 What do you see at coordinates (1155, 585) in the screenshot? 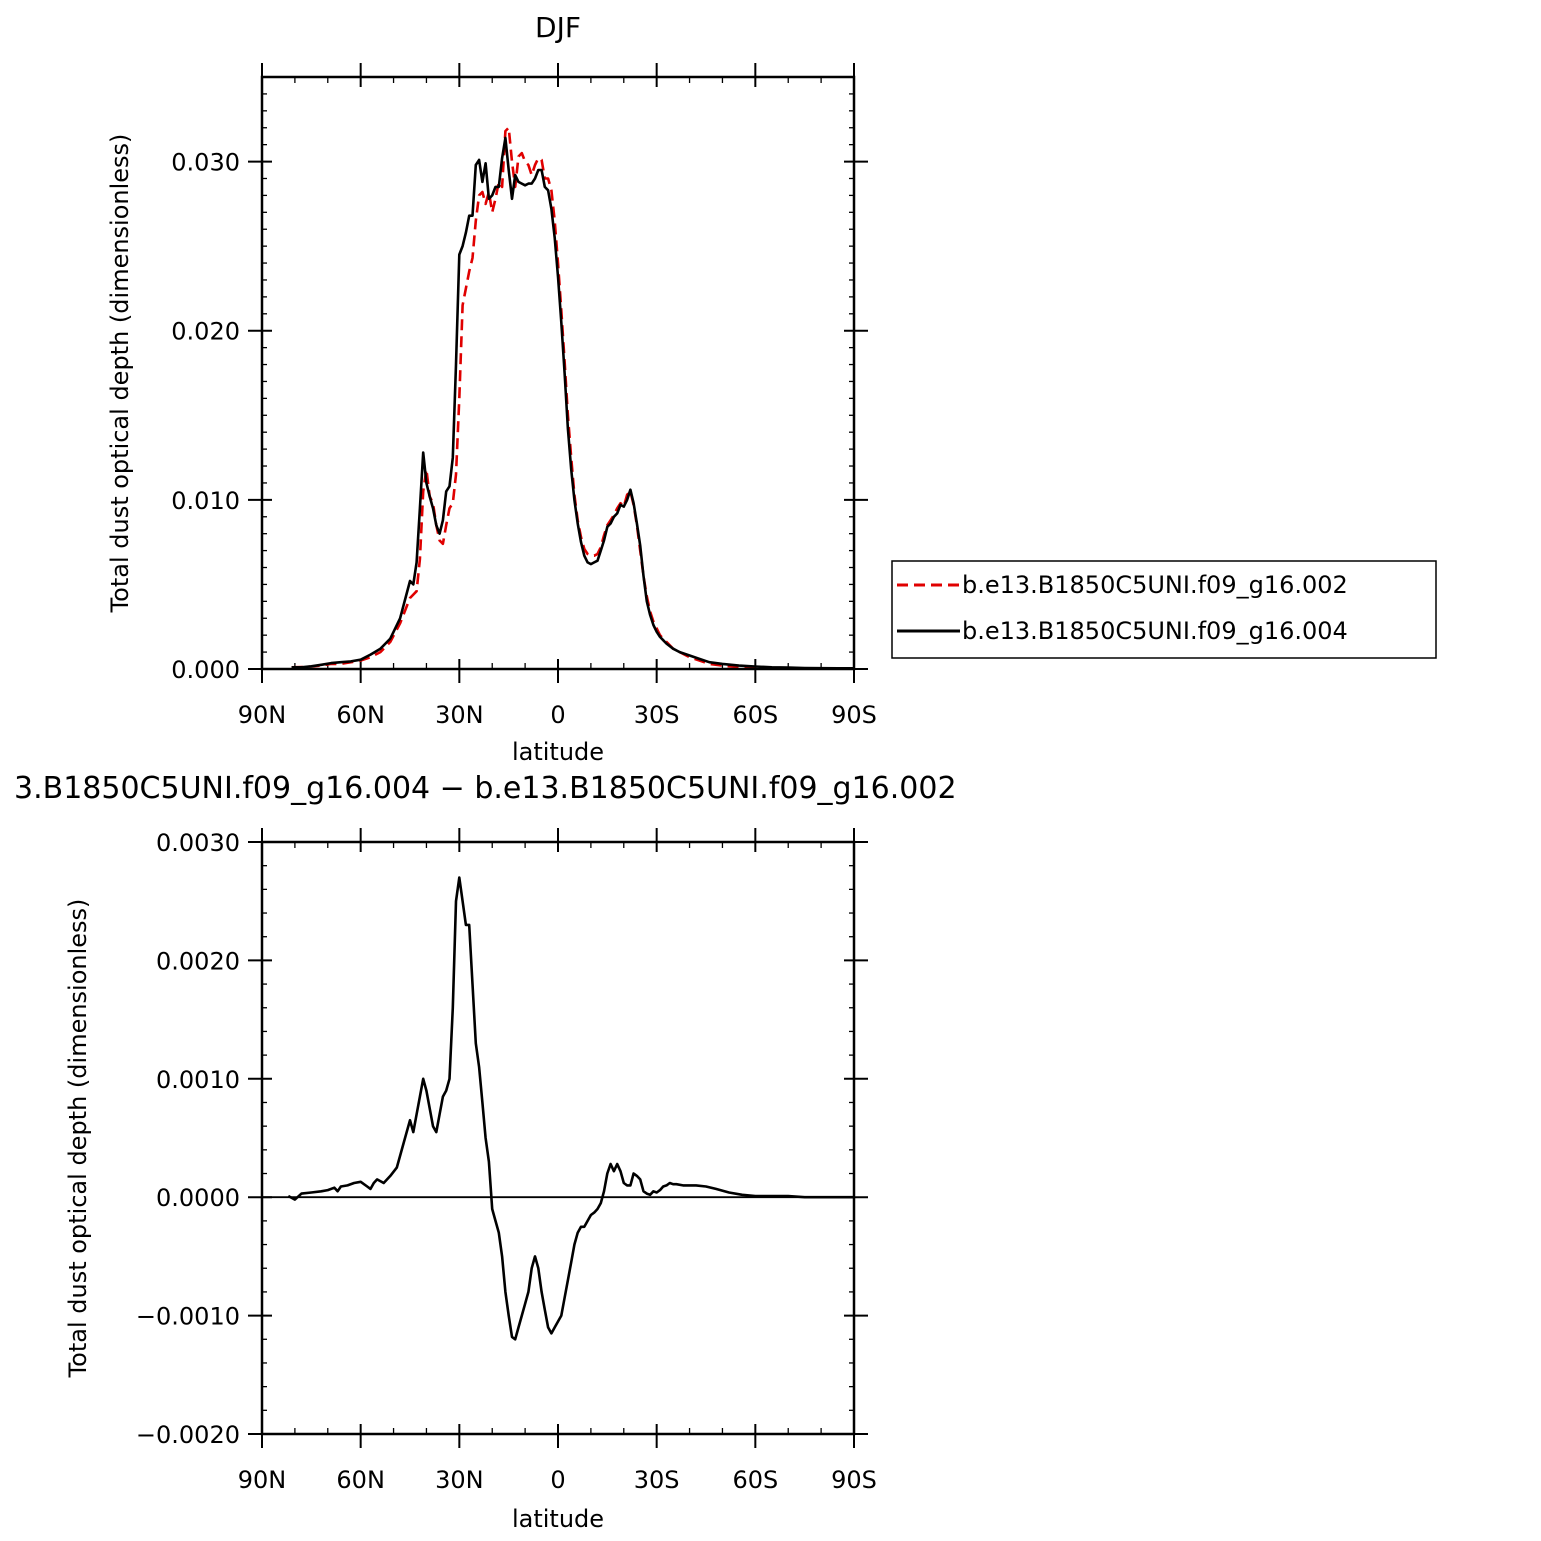
I see `legend-label-run-002: b.e13.B1850C5UNI.f09_g16.002` at bounding box center [1155, 585].